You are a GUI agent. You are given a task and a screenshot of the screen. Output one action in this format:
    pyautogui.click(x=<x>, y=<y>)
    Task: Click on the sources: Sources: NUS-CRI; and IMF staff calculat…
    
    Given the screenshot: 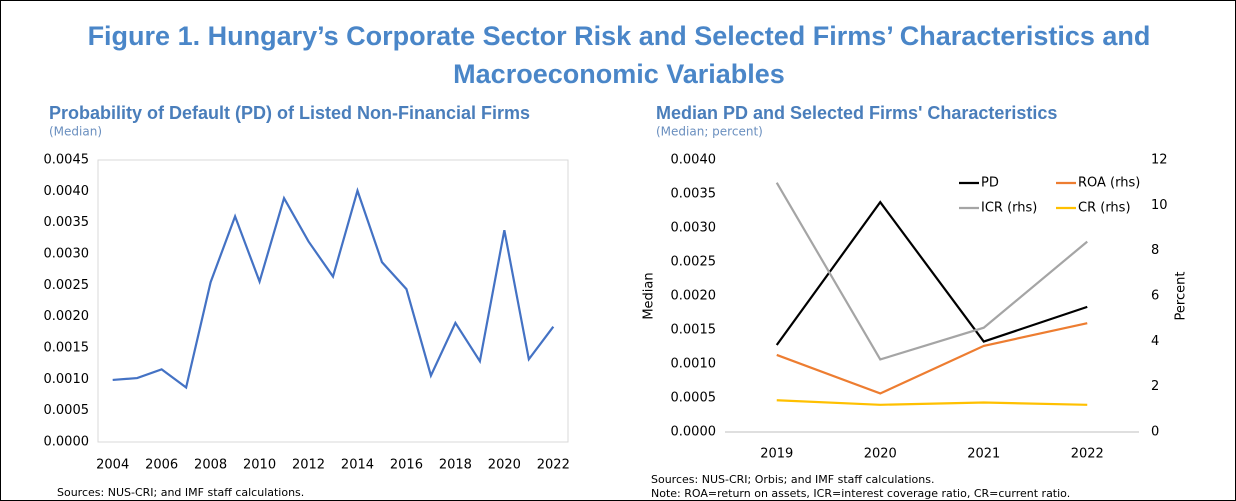 What is the action you would take?
    pyautogui.click(x=180, y=492)
    